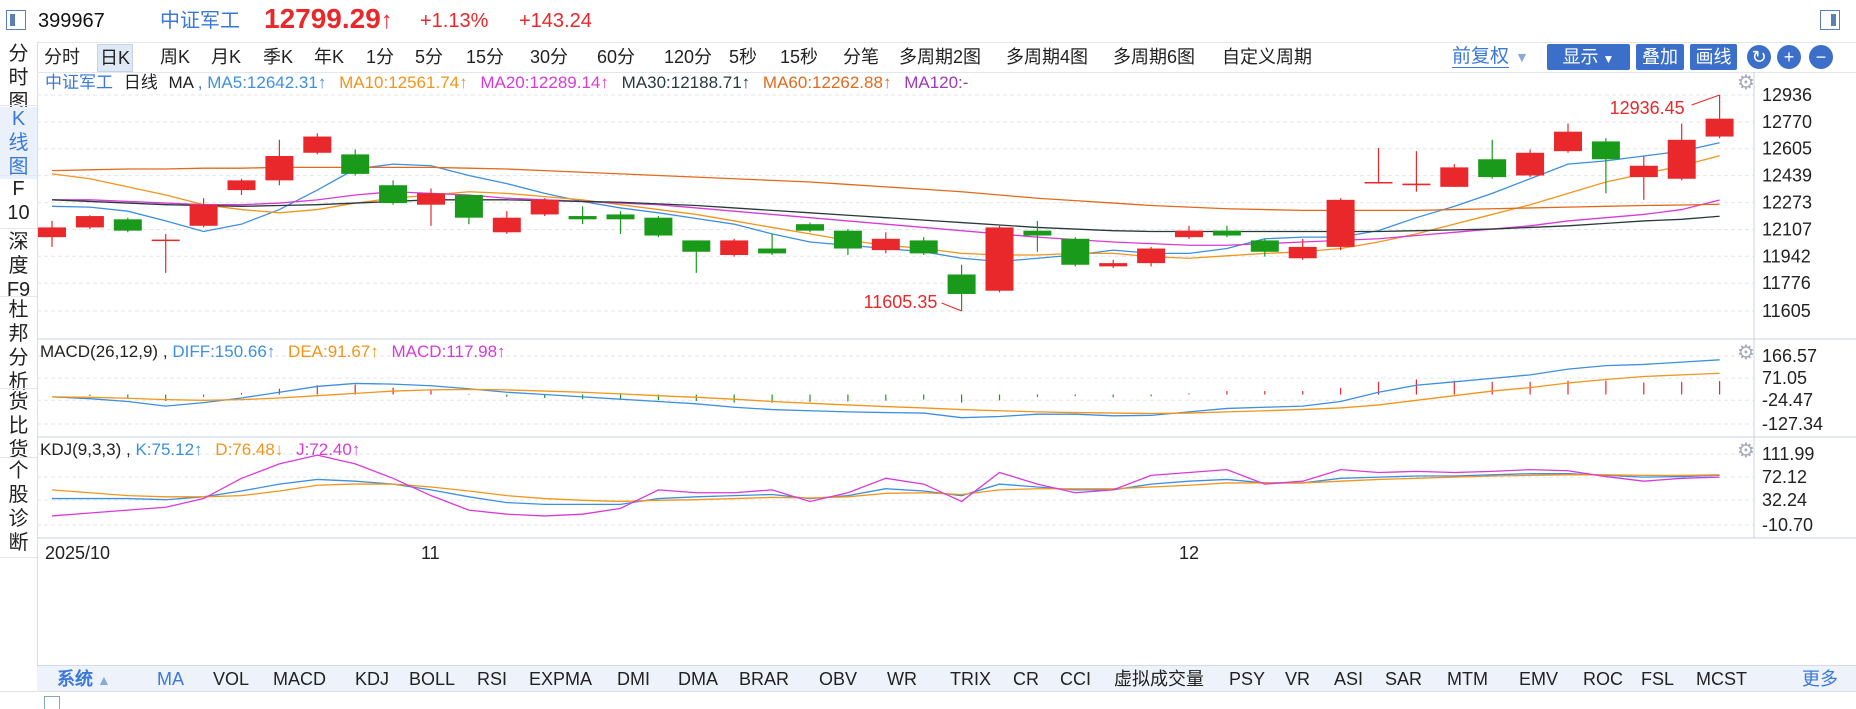 This screenshot has width=1856, height=709. Describe the element at coordinates (1787, 176) in the screenshot. I see `price-tick-label: 12439` at that location.